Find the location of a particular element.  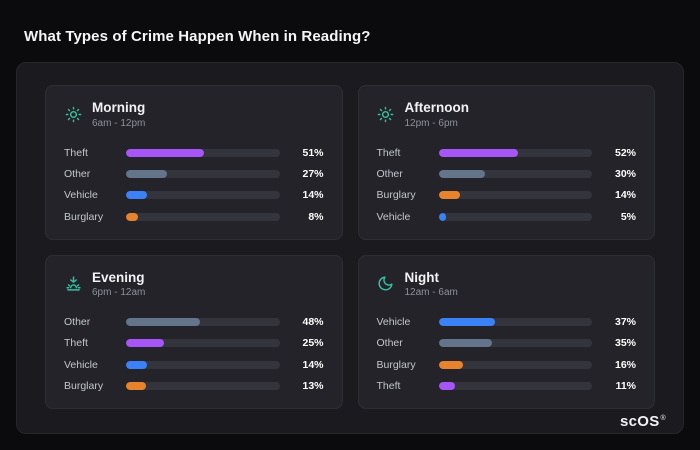

bar-value: 48% is located at coordinates (313, 322).